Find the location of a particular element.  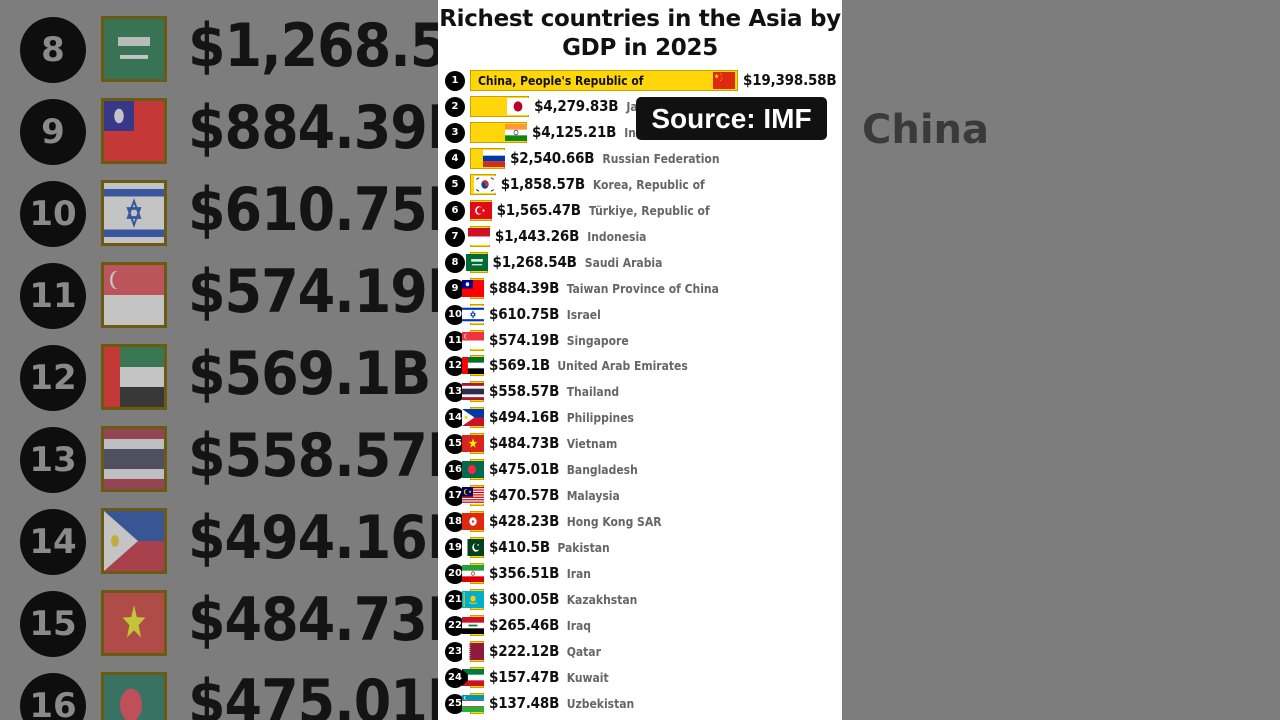

rank-badge: 15 is located at coordinates (455, 444).